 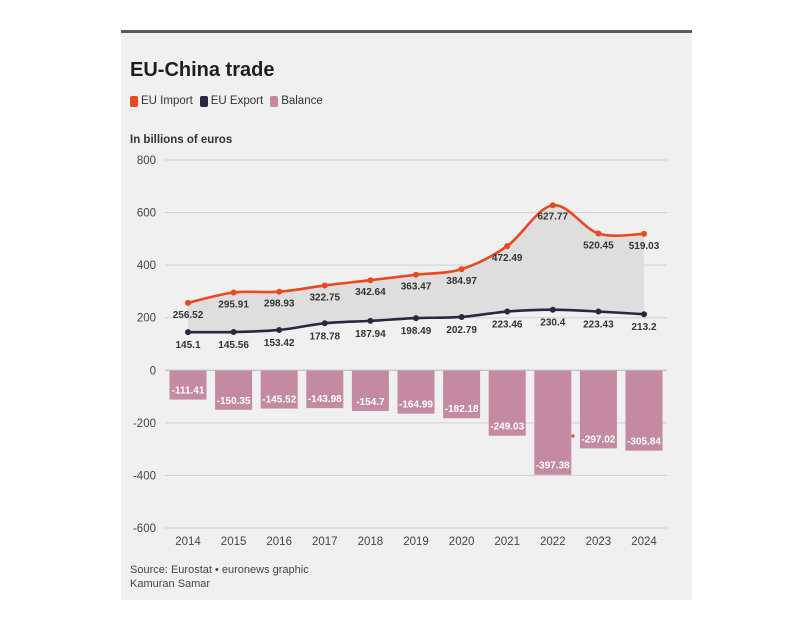 I want to click on legend-item-import: EU Import, so click(x=161, y=101).